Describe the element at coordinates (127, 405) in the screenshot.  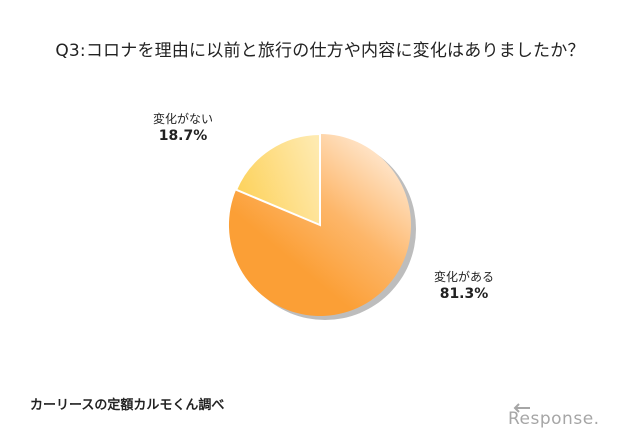
I see `source-note: カーリースの定額カルモくん調べ` at that location.